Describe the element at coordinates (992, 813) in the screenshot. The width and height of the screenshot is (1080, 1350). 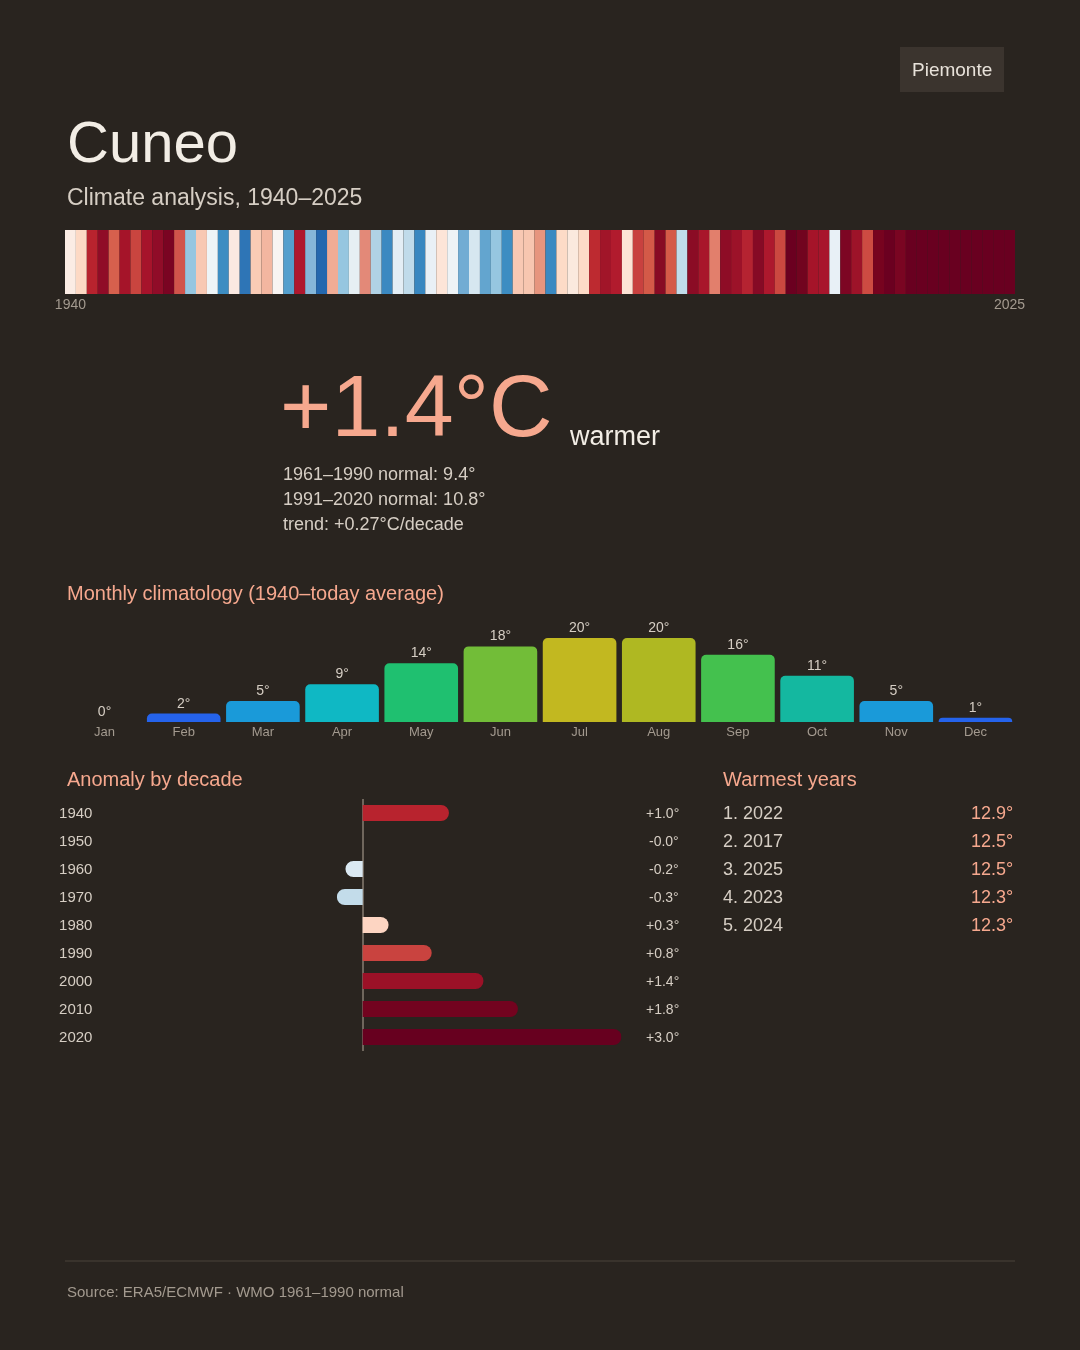
I see `text: 12.9°` at that location.